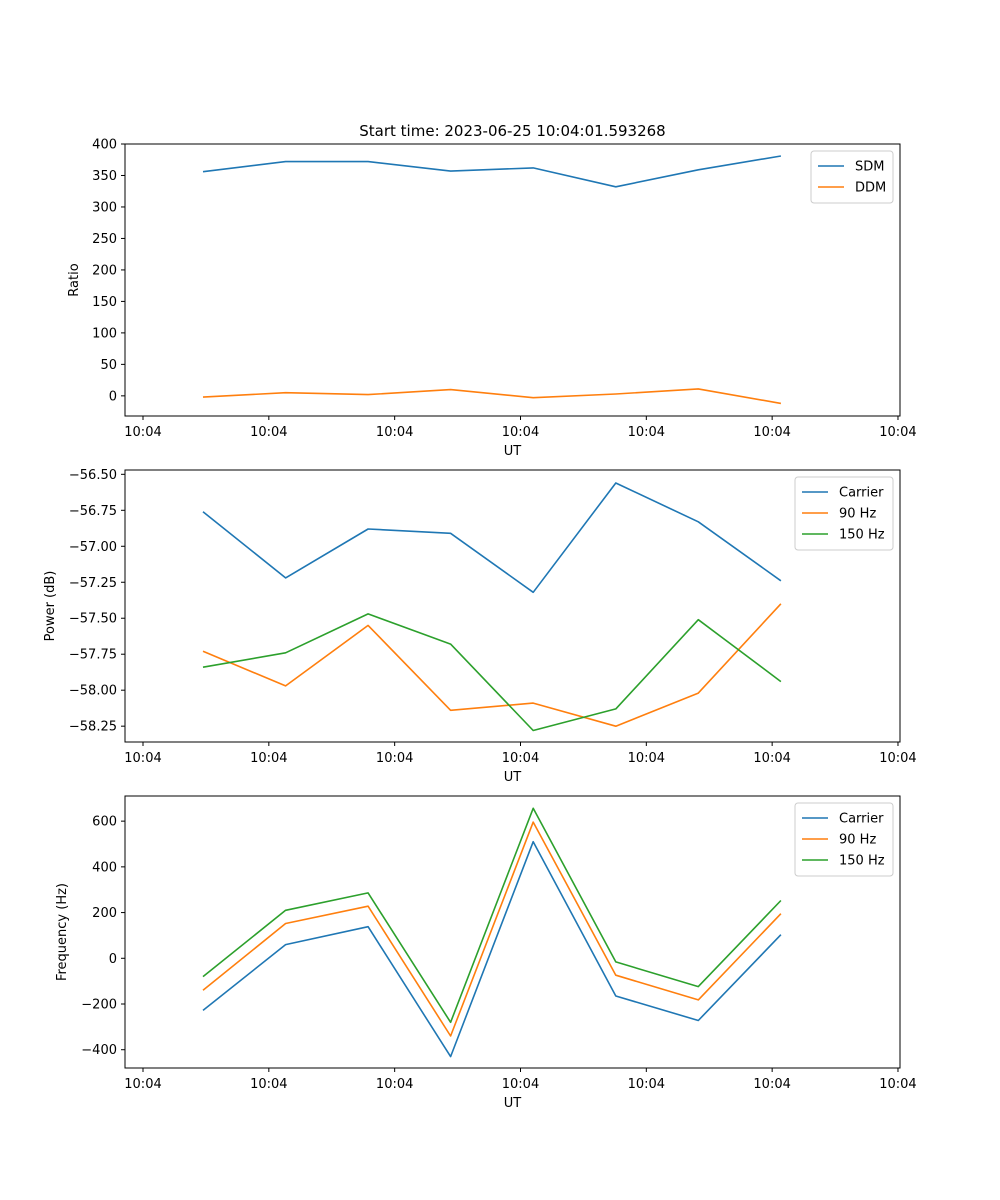 This screenshot has width=1000, height=1200. I want to click on y-axis-label: Power (dB), so click(50, 606).